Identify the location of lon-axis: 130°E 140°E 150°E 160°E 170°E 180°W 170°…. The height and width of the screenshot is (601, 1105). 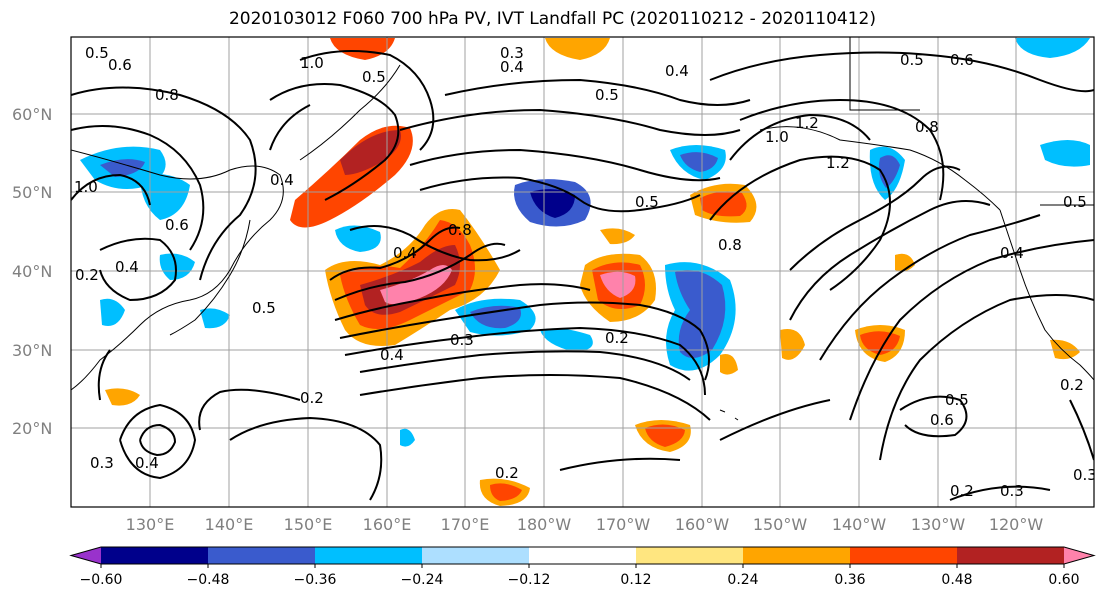
(585, 524).